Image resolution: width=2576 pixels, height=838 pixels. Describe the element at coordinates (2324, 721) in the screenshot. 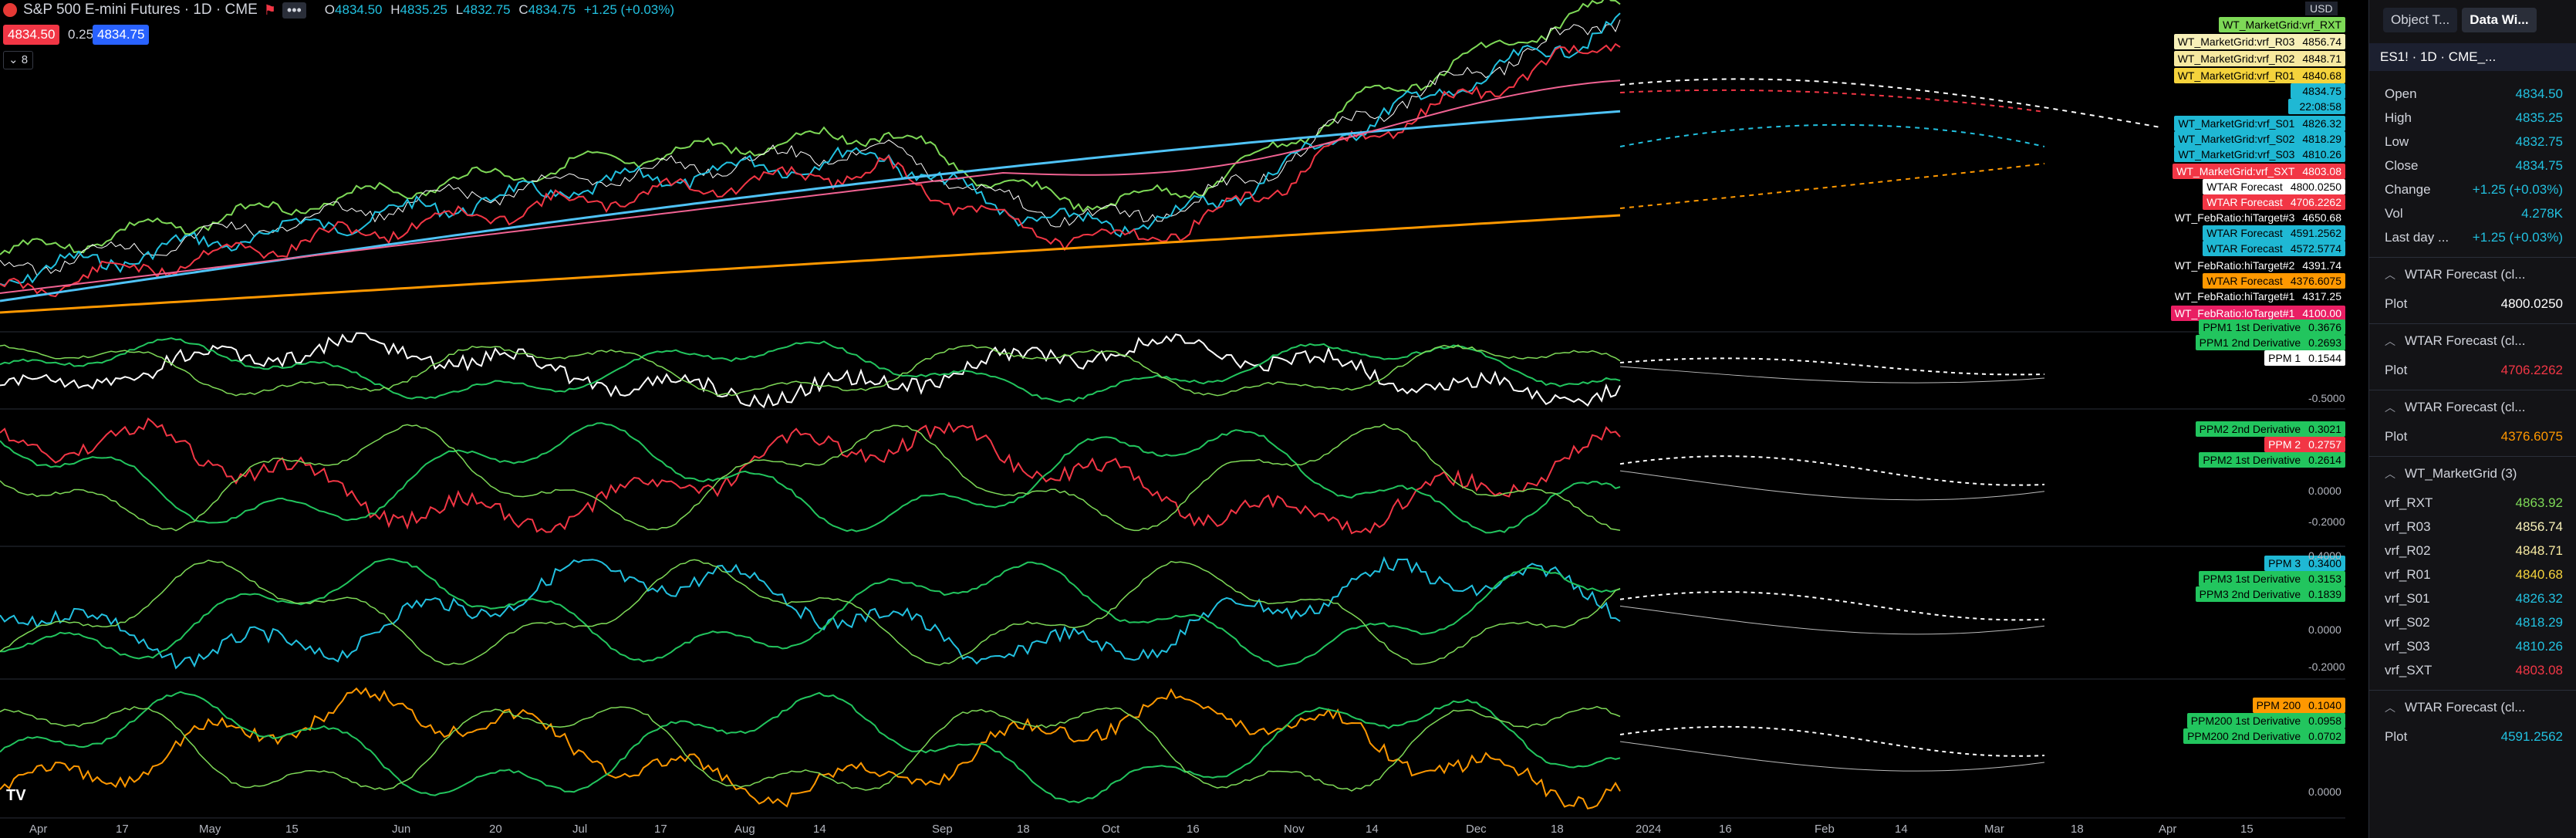

I see `indicator-tag-value: 0.0958` at that location.